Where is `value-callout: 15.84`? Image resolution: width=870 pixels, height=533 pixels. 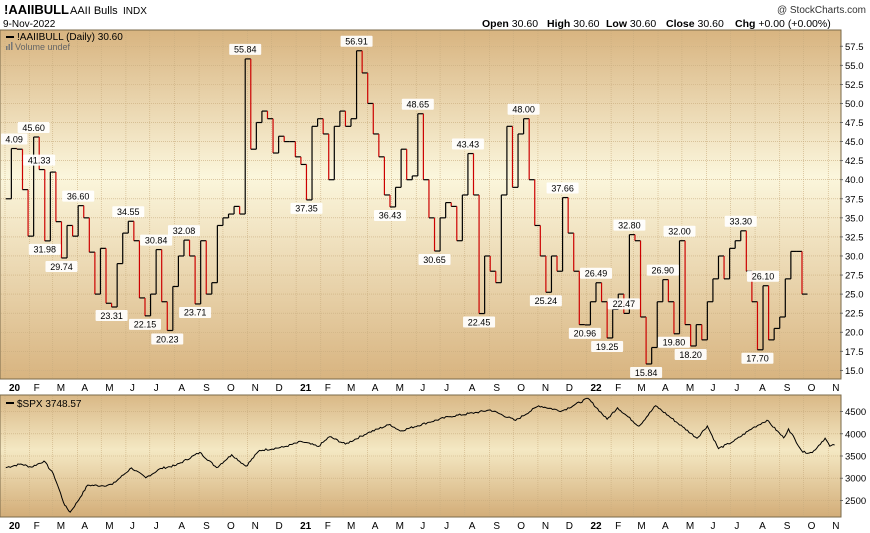 value-callout: 15.84 is located at coordinates (646, 372).